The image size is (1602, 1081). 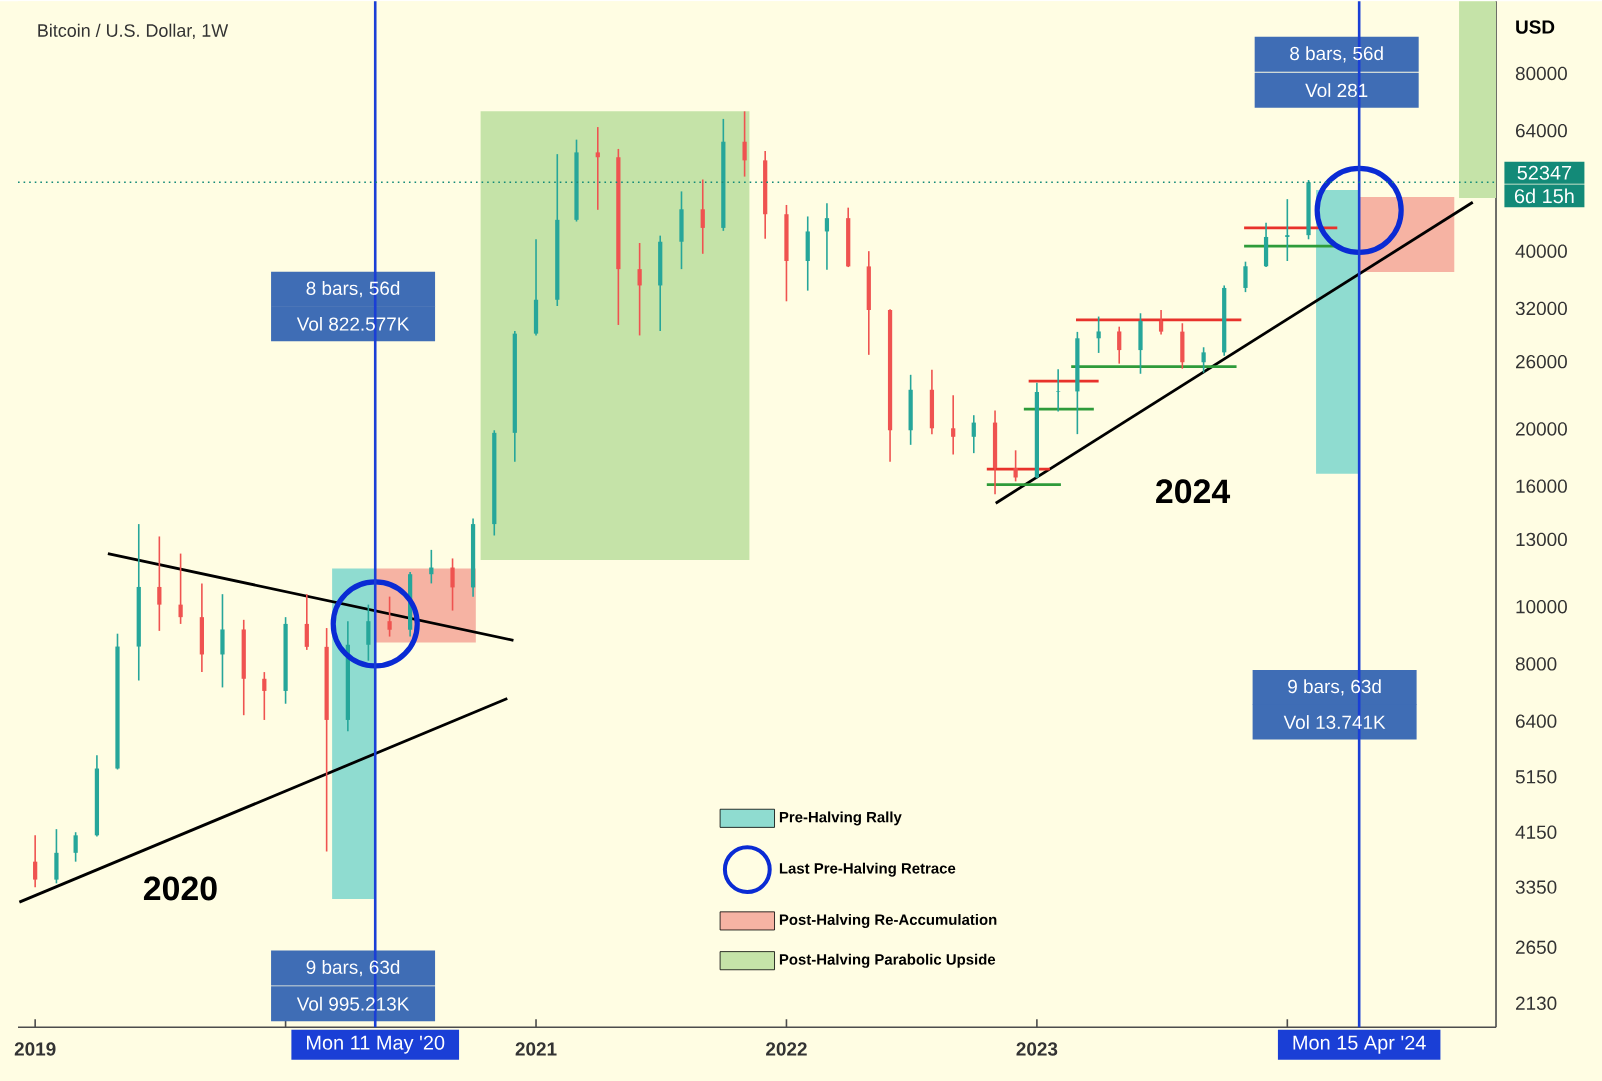 I want to click on y-tick-label: 13000, so click(x=1541, y=539).